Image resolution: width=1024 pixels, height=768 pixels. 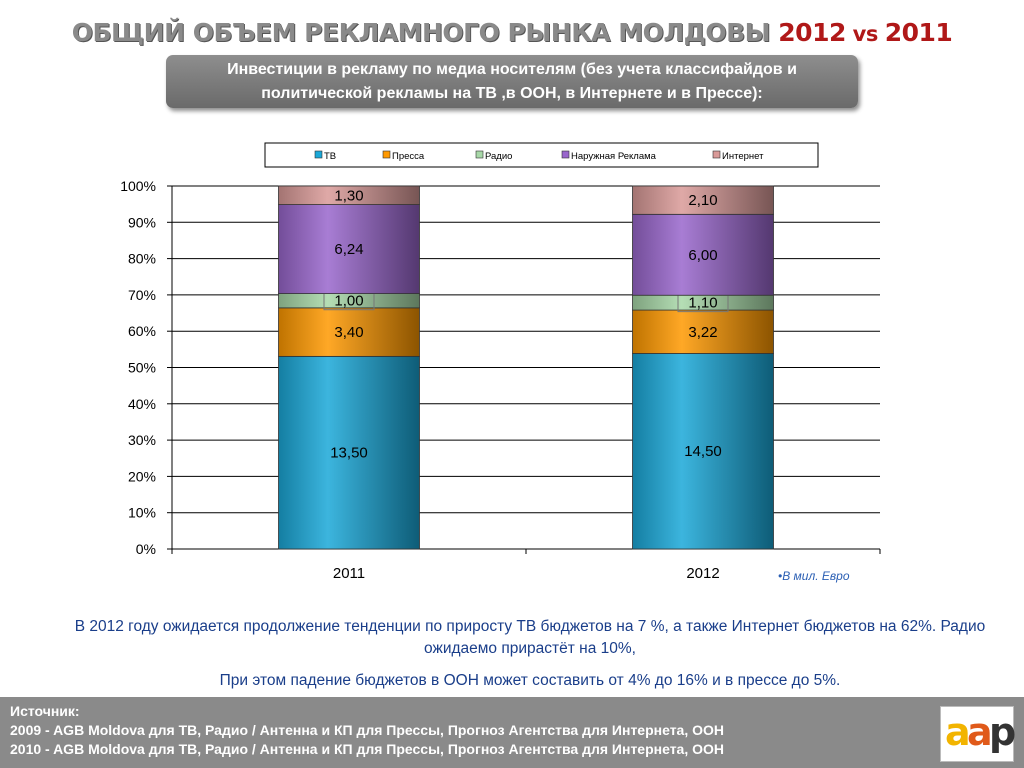 What do you see at coordinates (330, 156) in the screenshot?
I see `legend-label: ТВ` at bounding box center [330, 156].